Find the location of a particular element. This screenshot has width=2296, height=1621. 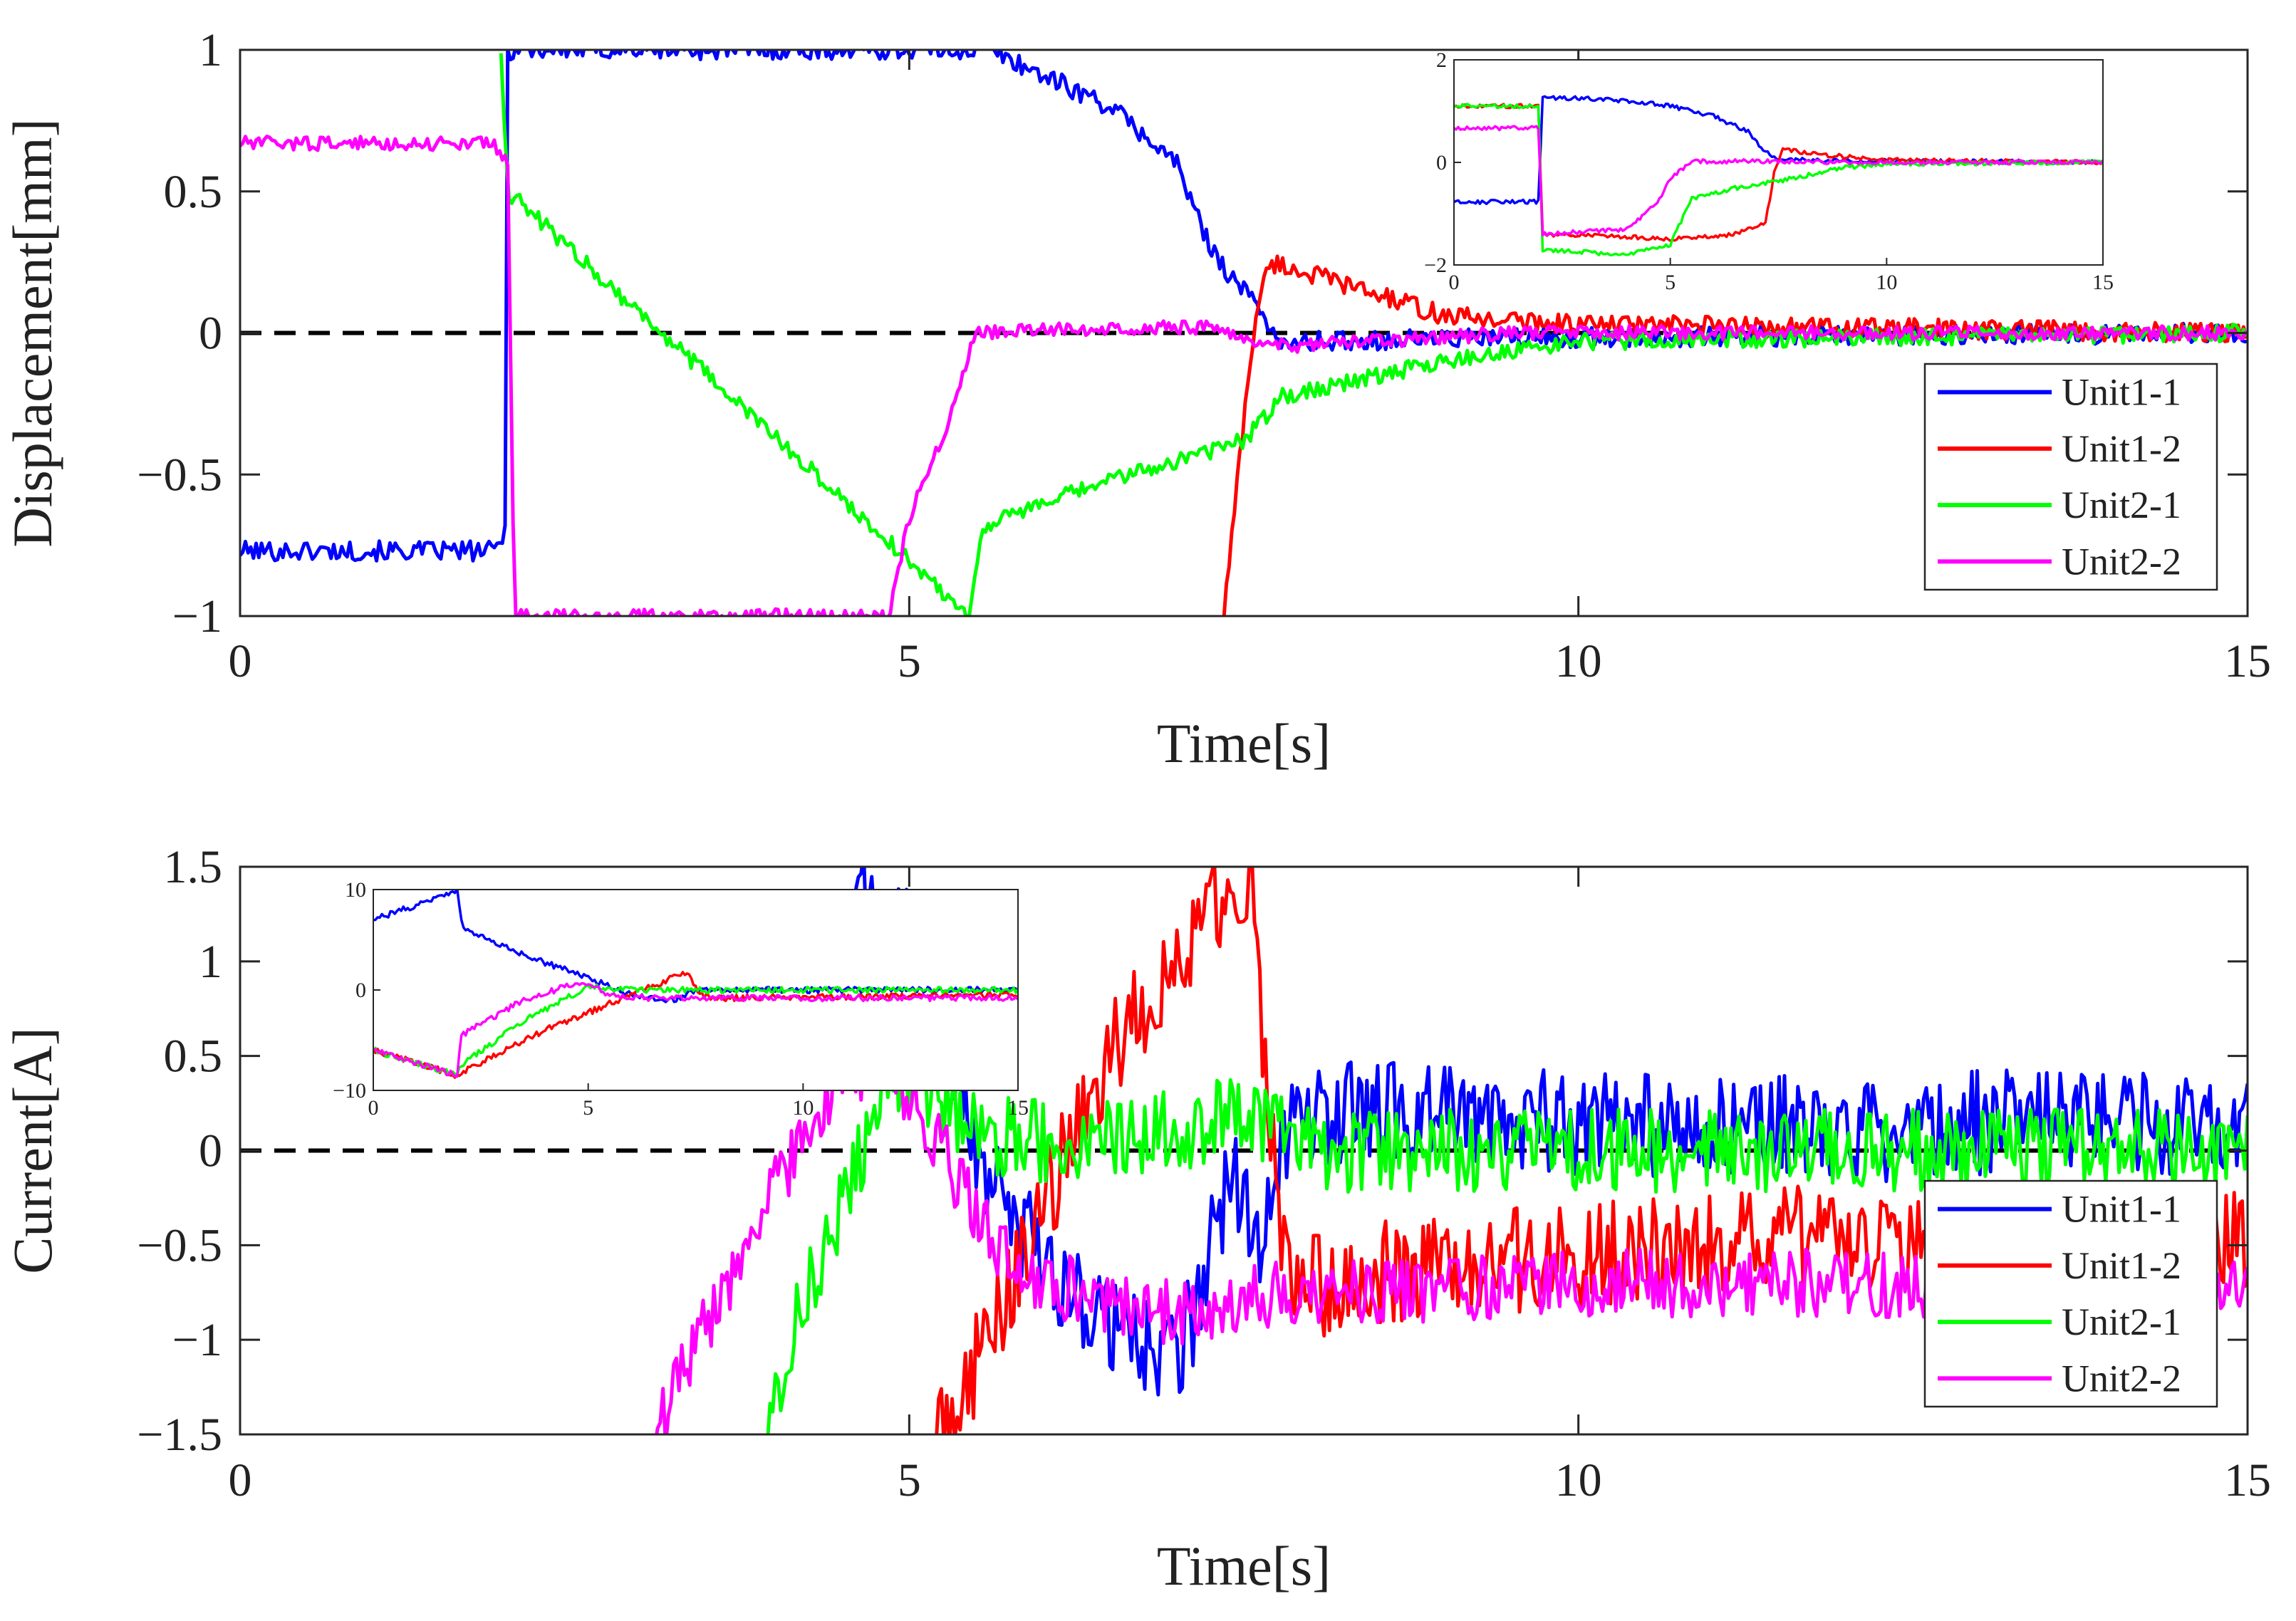

y-tick-label: −1.5 is located at coordinates (179, 1435).